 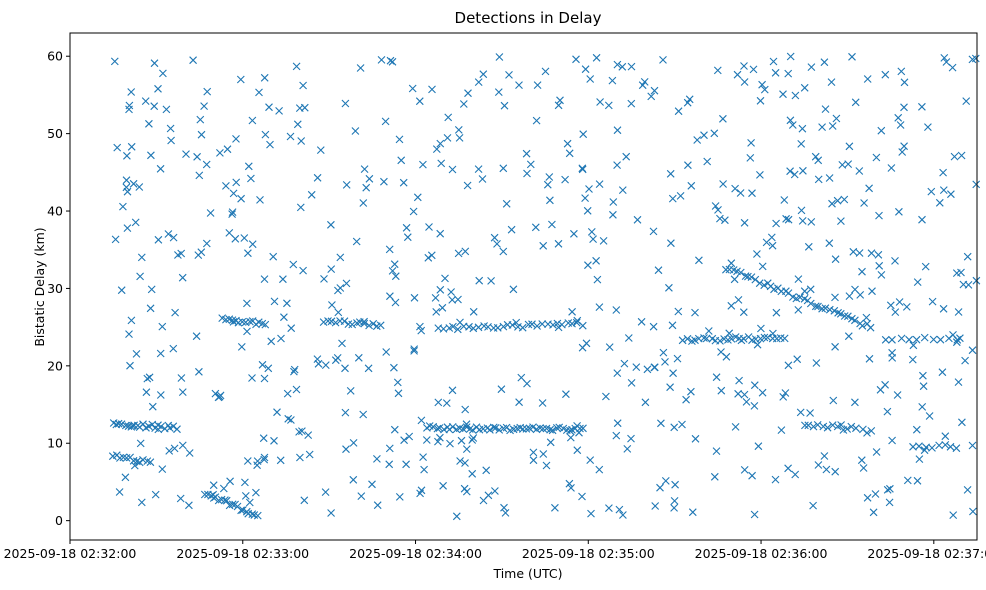 What do you see at coordinates (528, 18) in the screenshot?
I see `chart-title: Detections in Delay` at bounding box center [528, 18].